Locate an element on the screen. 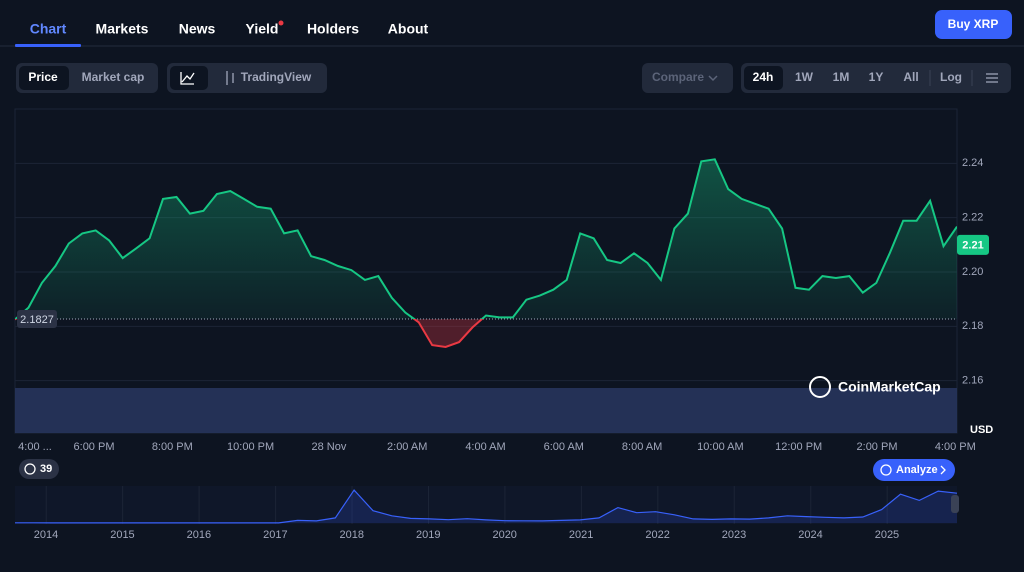 This screenshot has width=1024, height=572. tab: Yield is located at coordinates (262, 29).